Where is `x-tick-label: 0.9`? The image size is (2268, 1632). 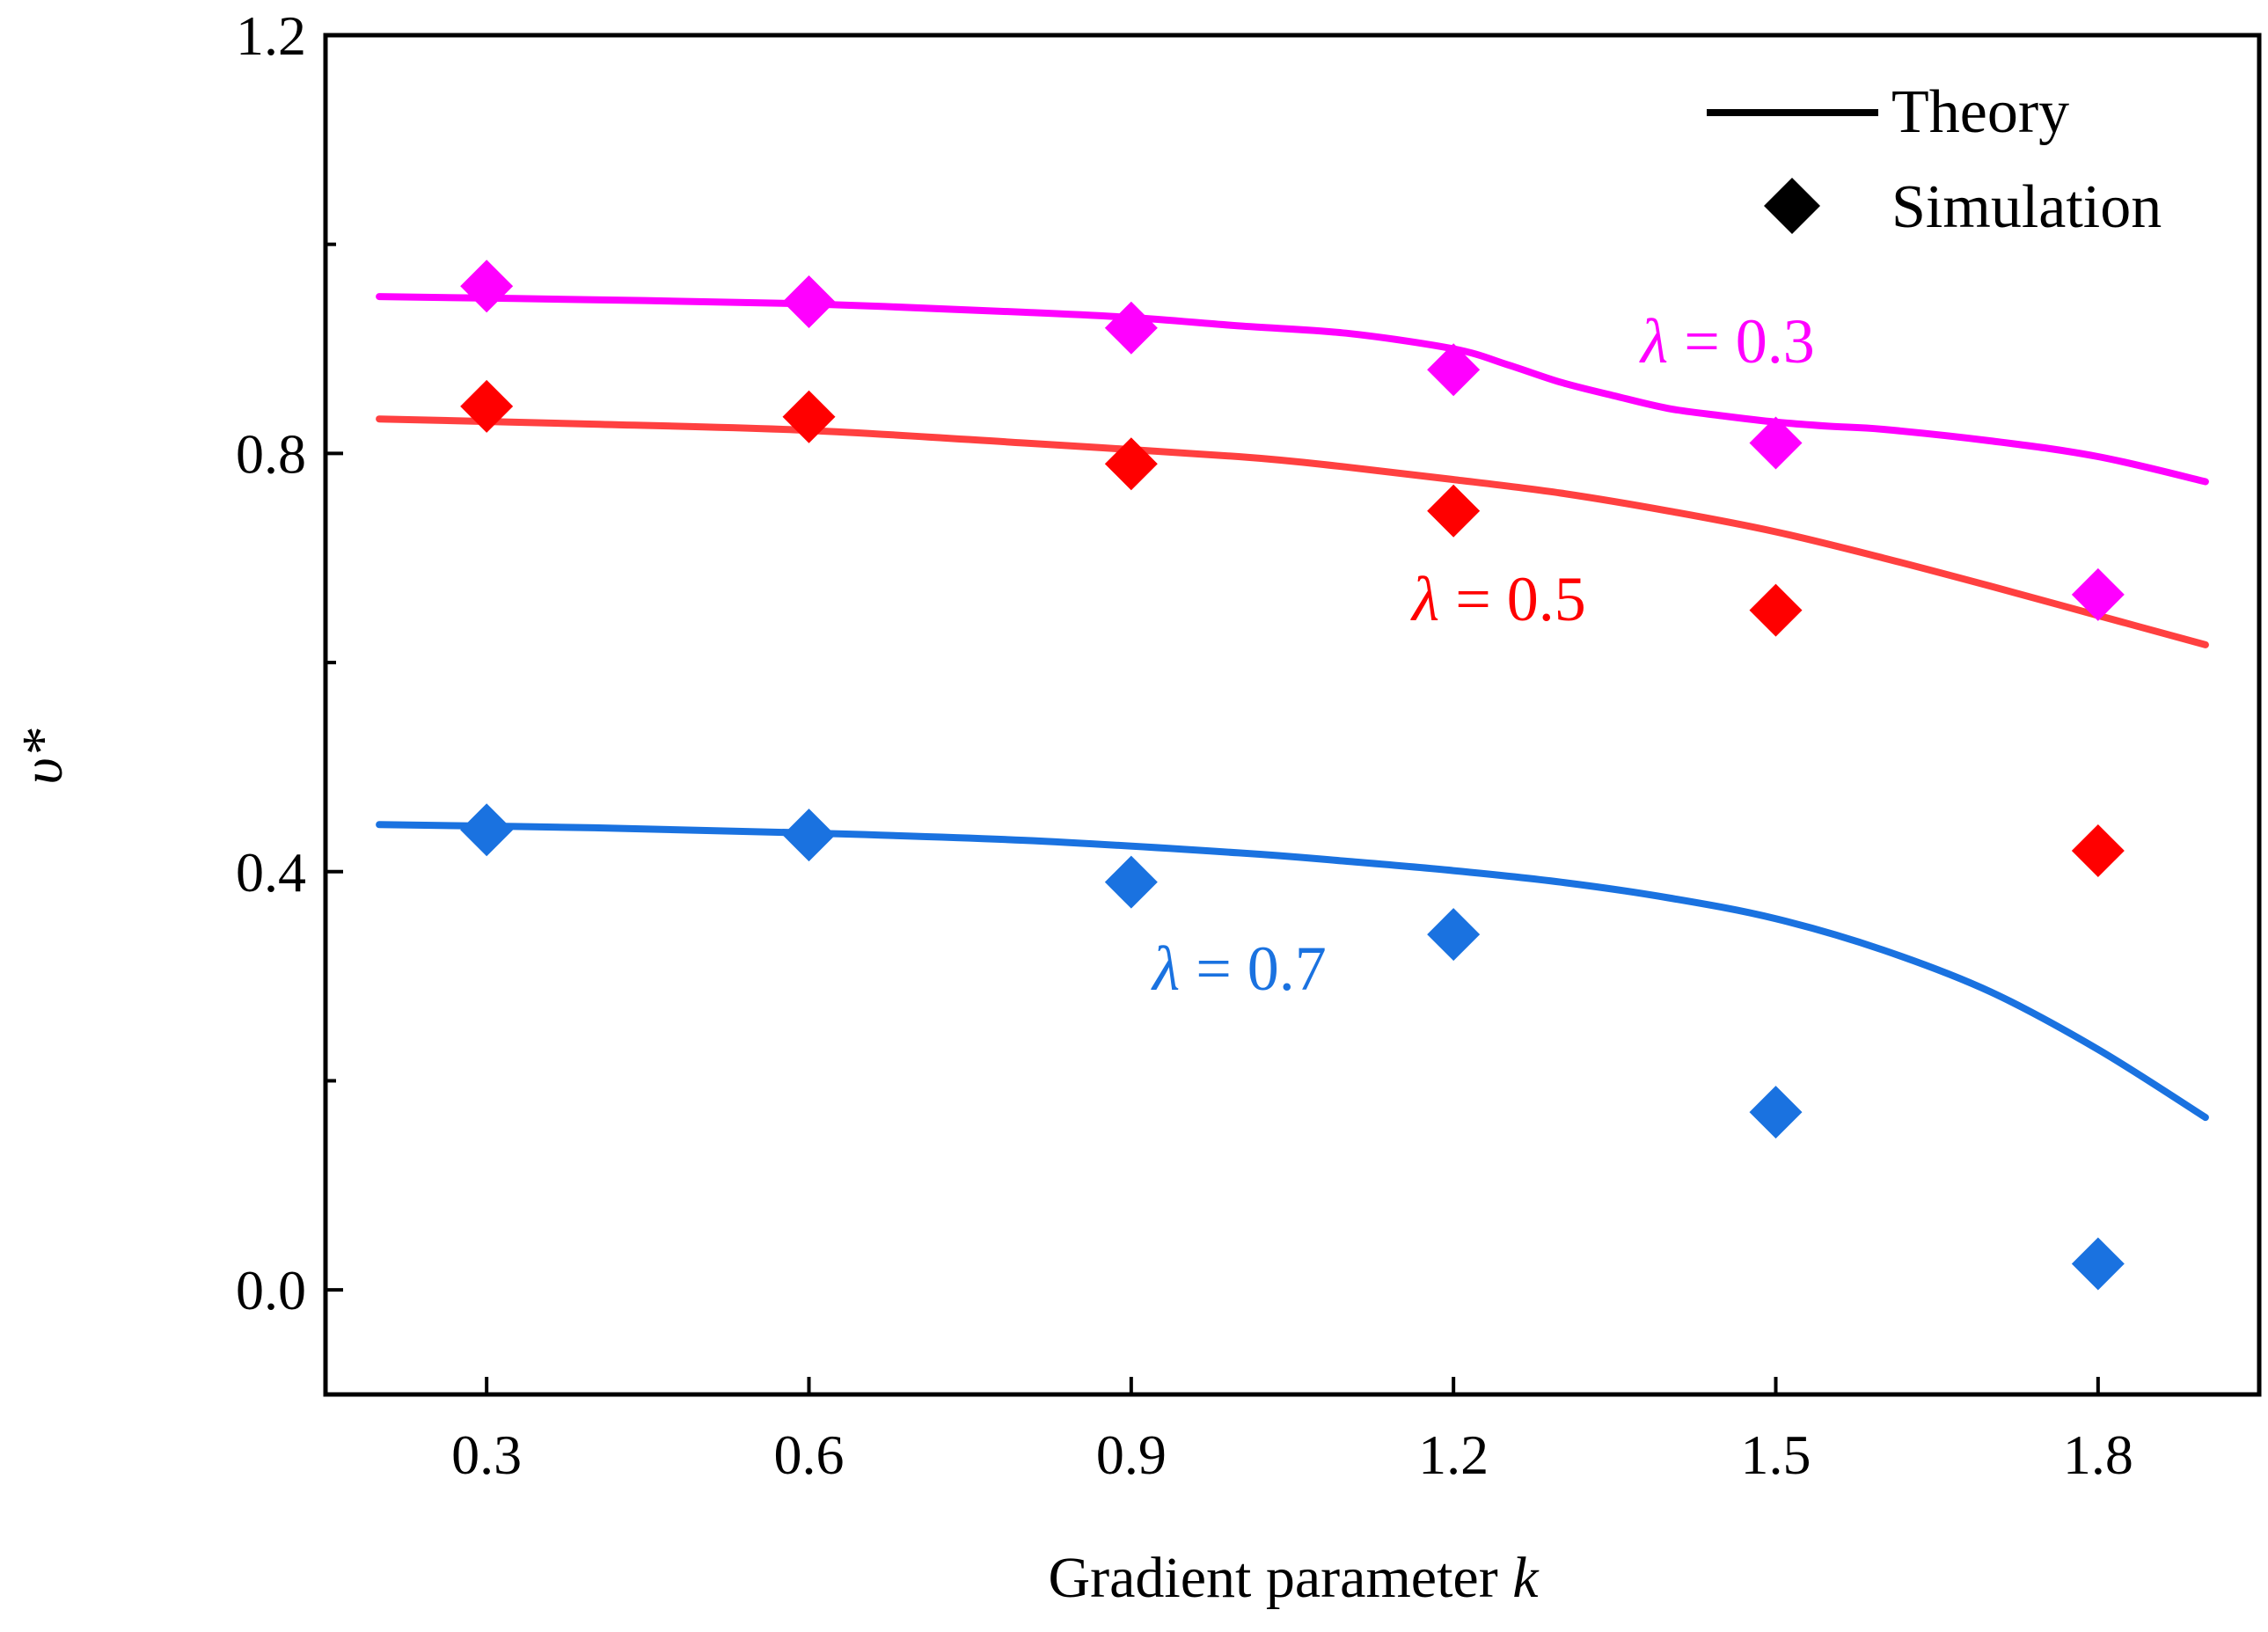 x-tick-label: 0.9 is located at coordinates (1131, 1454).